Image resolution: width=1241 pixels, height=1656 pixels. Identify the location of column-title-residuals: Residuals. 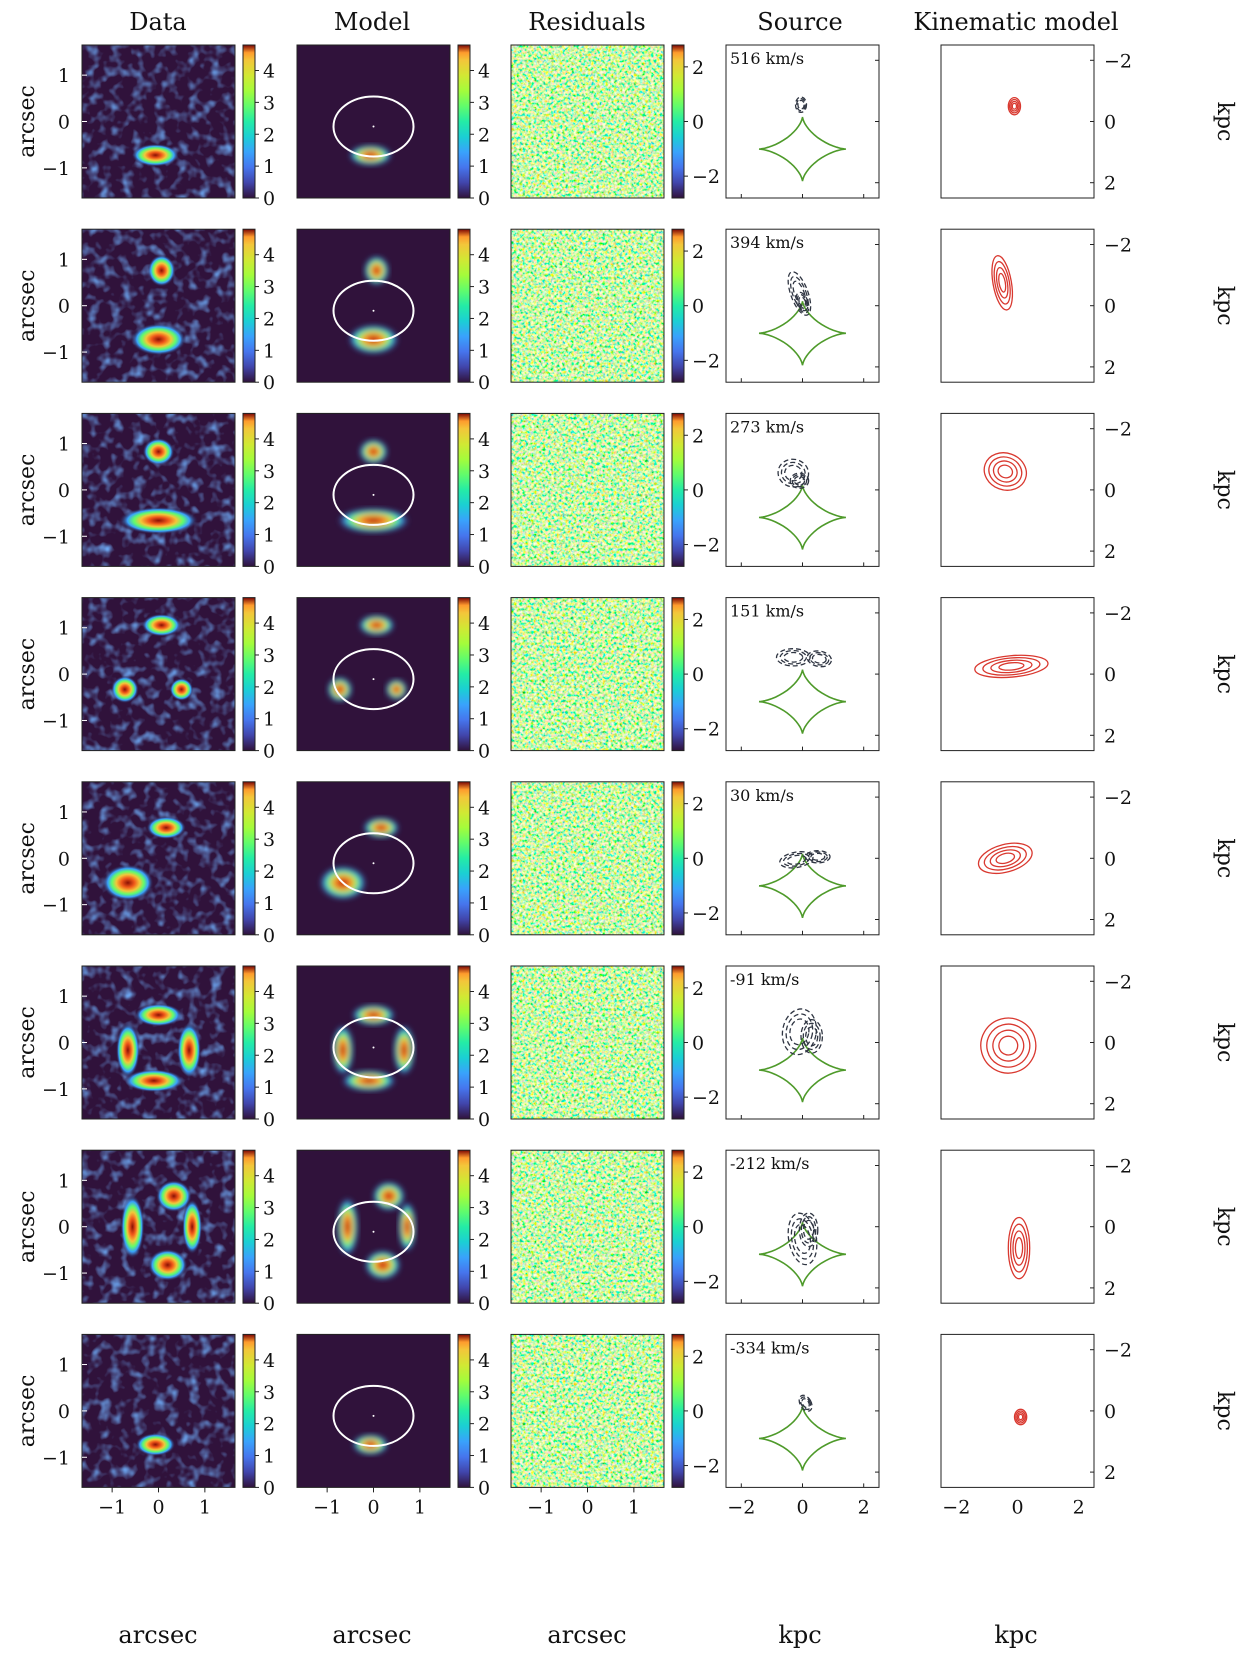
(586, 22).